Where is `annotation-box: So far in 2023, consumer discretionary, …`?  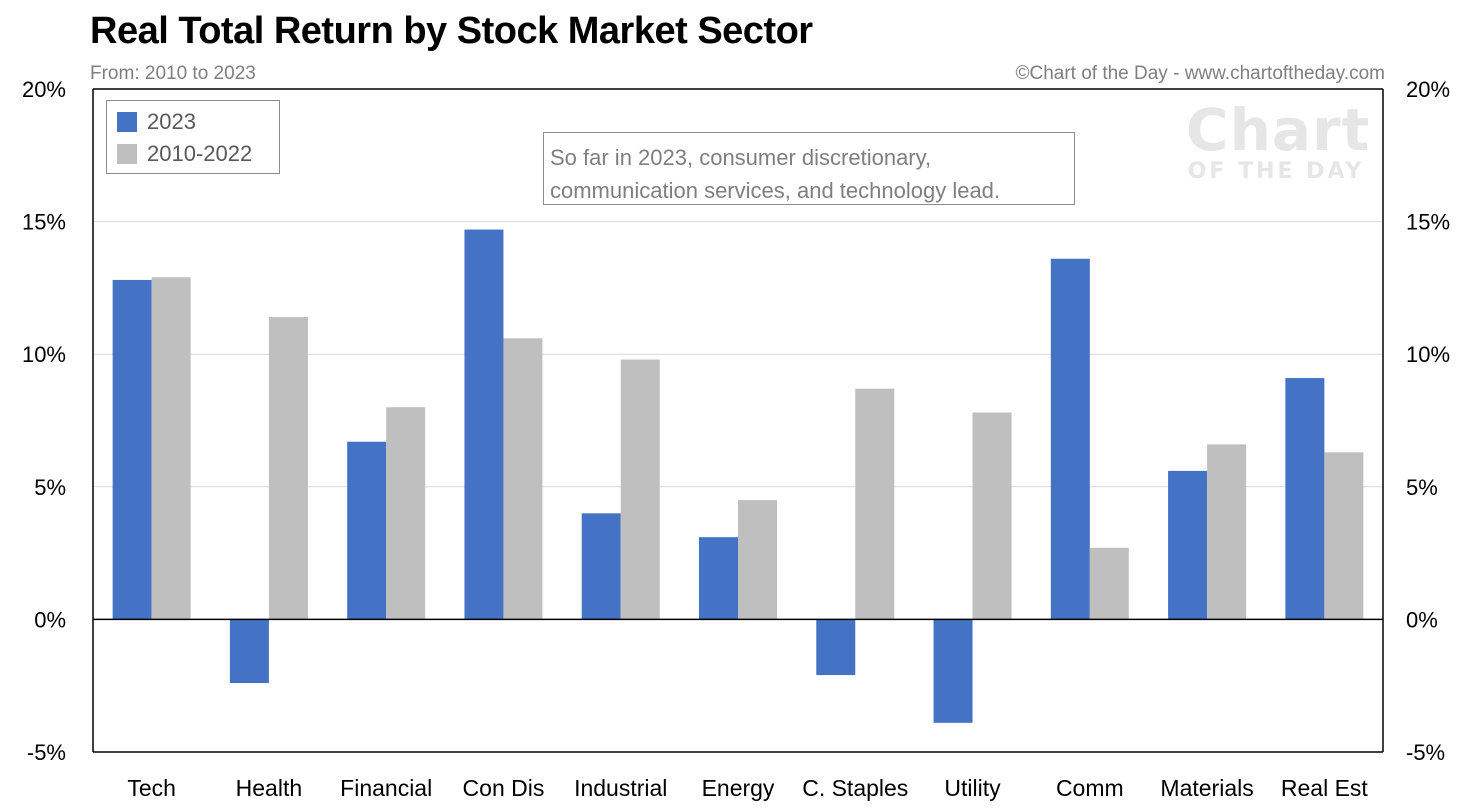
annotation-box: So far in 2023, consumer discretionary, … is located at coordinates (809, 168).